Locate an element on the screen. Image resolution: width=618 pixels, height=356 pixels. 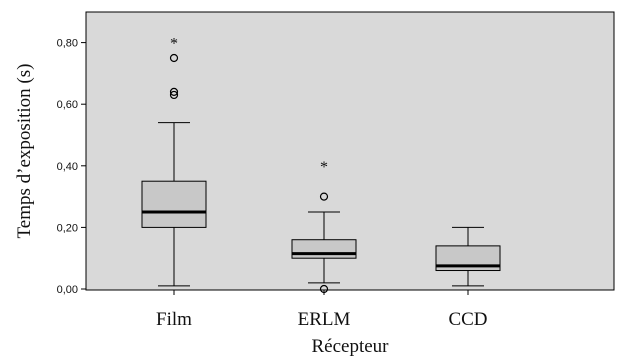
x-axis-title: Récepteur is located at coordinates (350, 346).